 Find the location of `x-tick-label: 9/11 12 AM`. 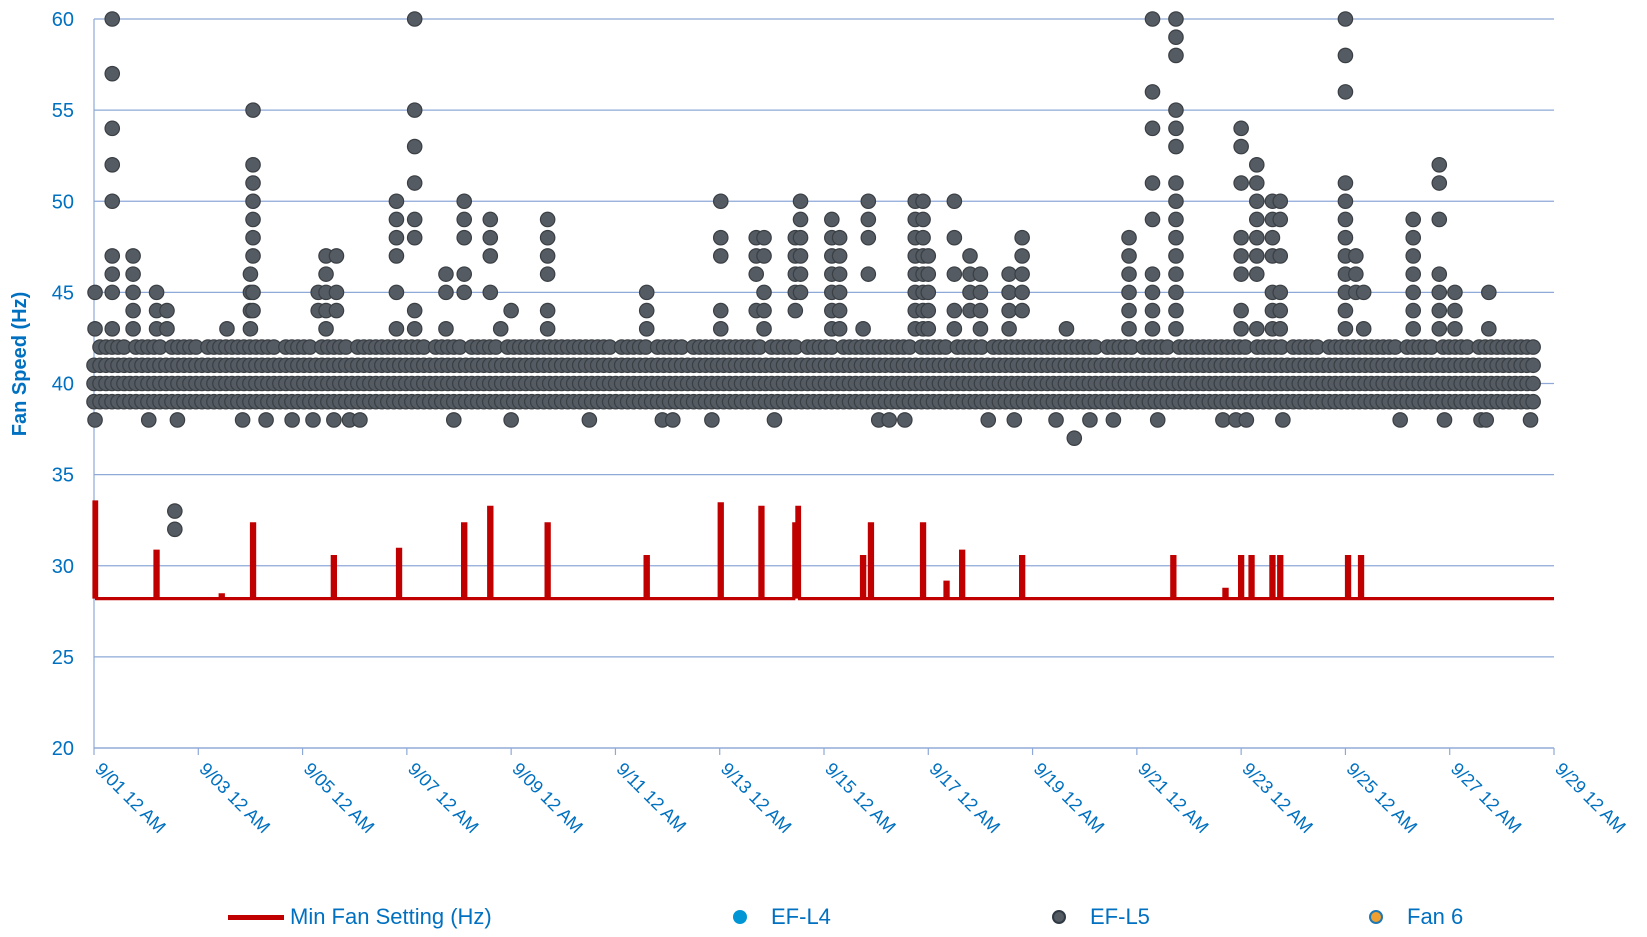

x-tick-label: 9/11 12 AM is located at coordinates (652, 798).